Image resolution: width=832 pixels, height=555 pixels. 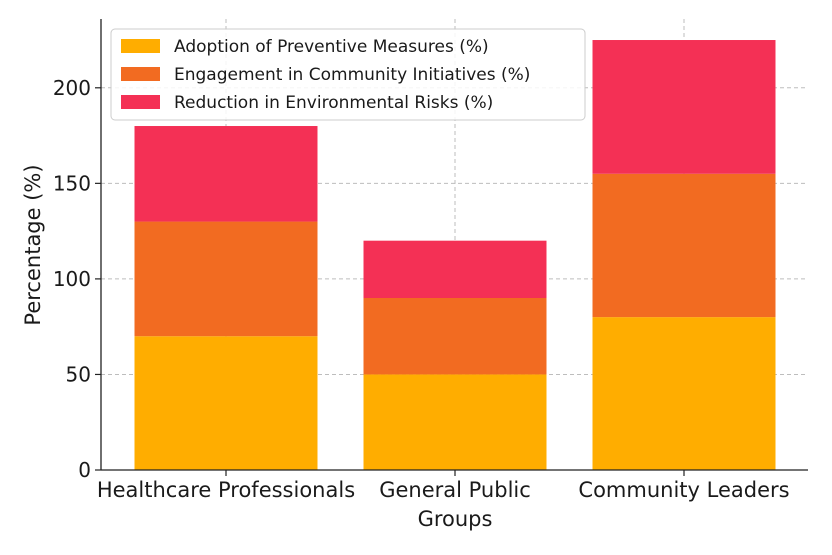 I want to click on legend-frame, so click(x=348, y=74).